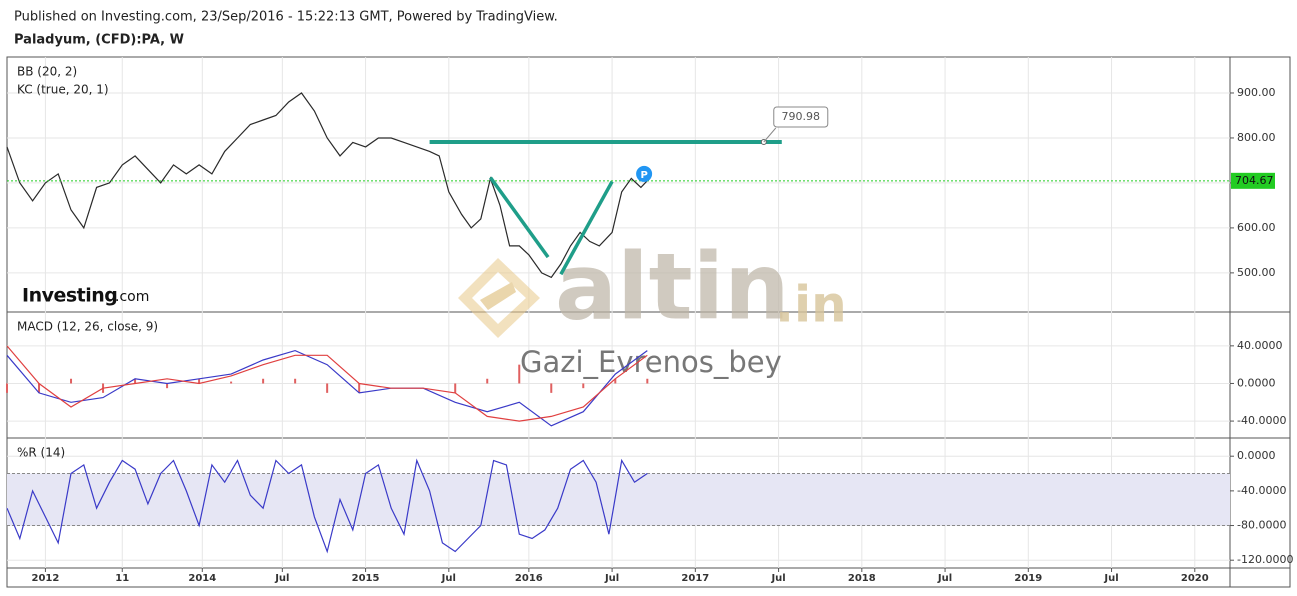 The height and width of the screenshot is (596, 1297). What do you see at coordinates (1265, 559) in the screenshot?
I see `y-tick-label: -120.0000` at bounding box center [1265, 559].